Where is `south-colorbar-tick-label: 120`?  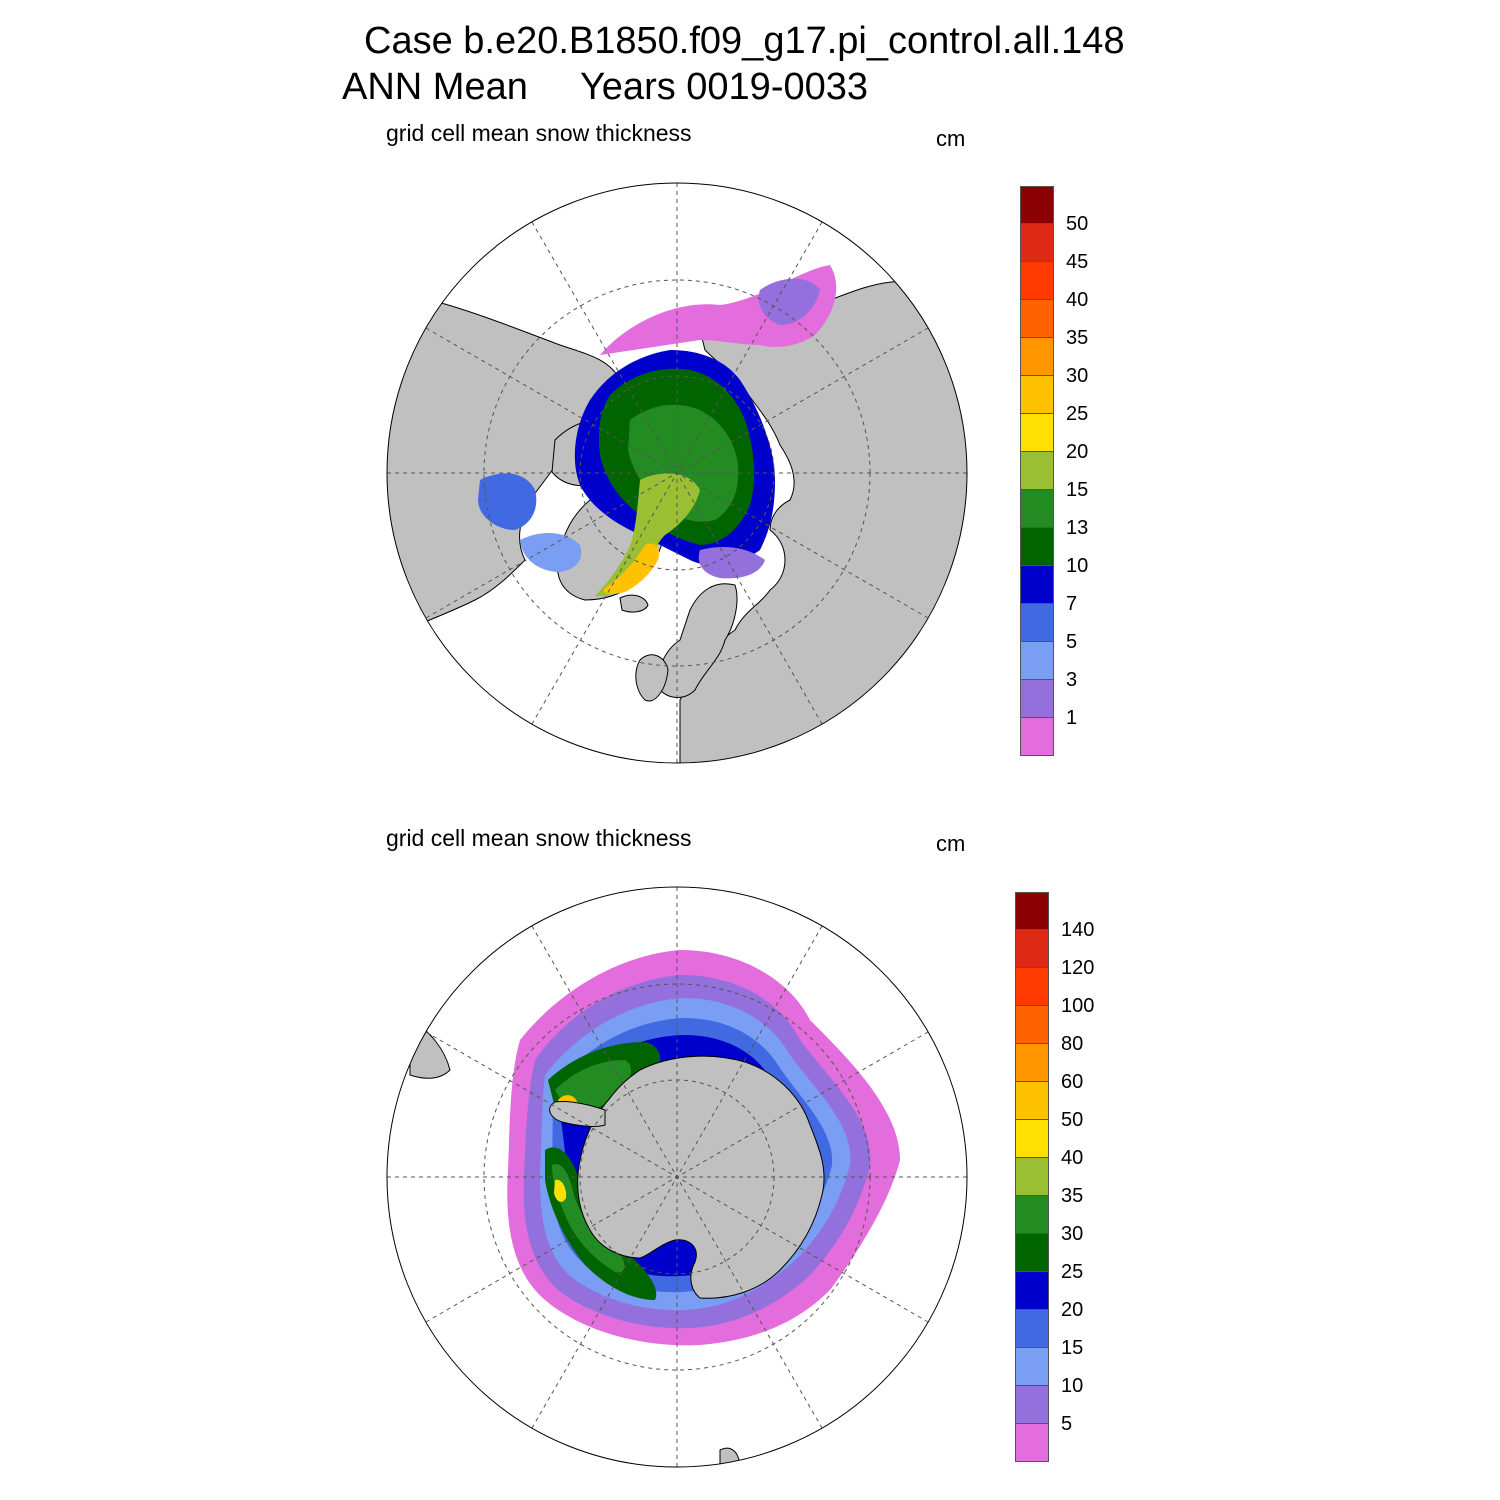
south-colorbar-tick-label: 120 is located at coordinates (1078, 968).